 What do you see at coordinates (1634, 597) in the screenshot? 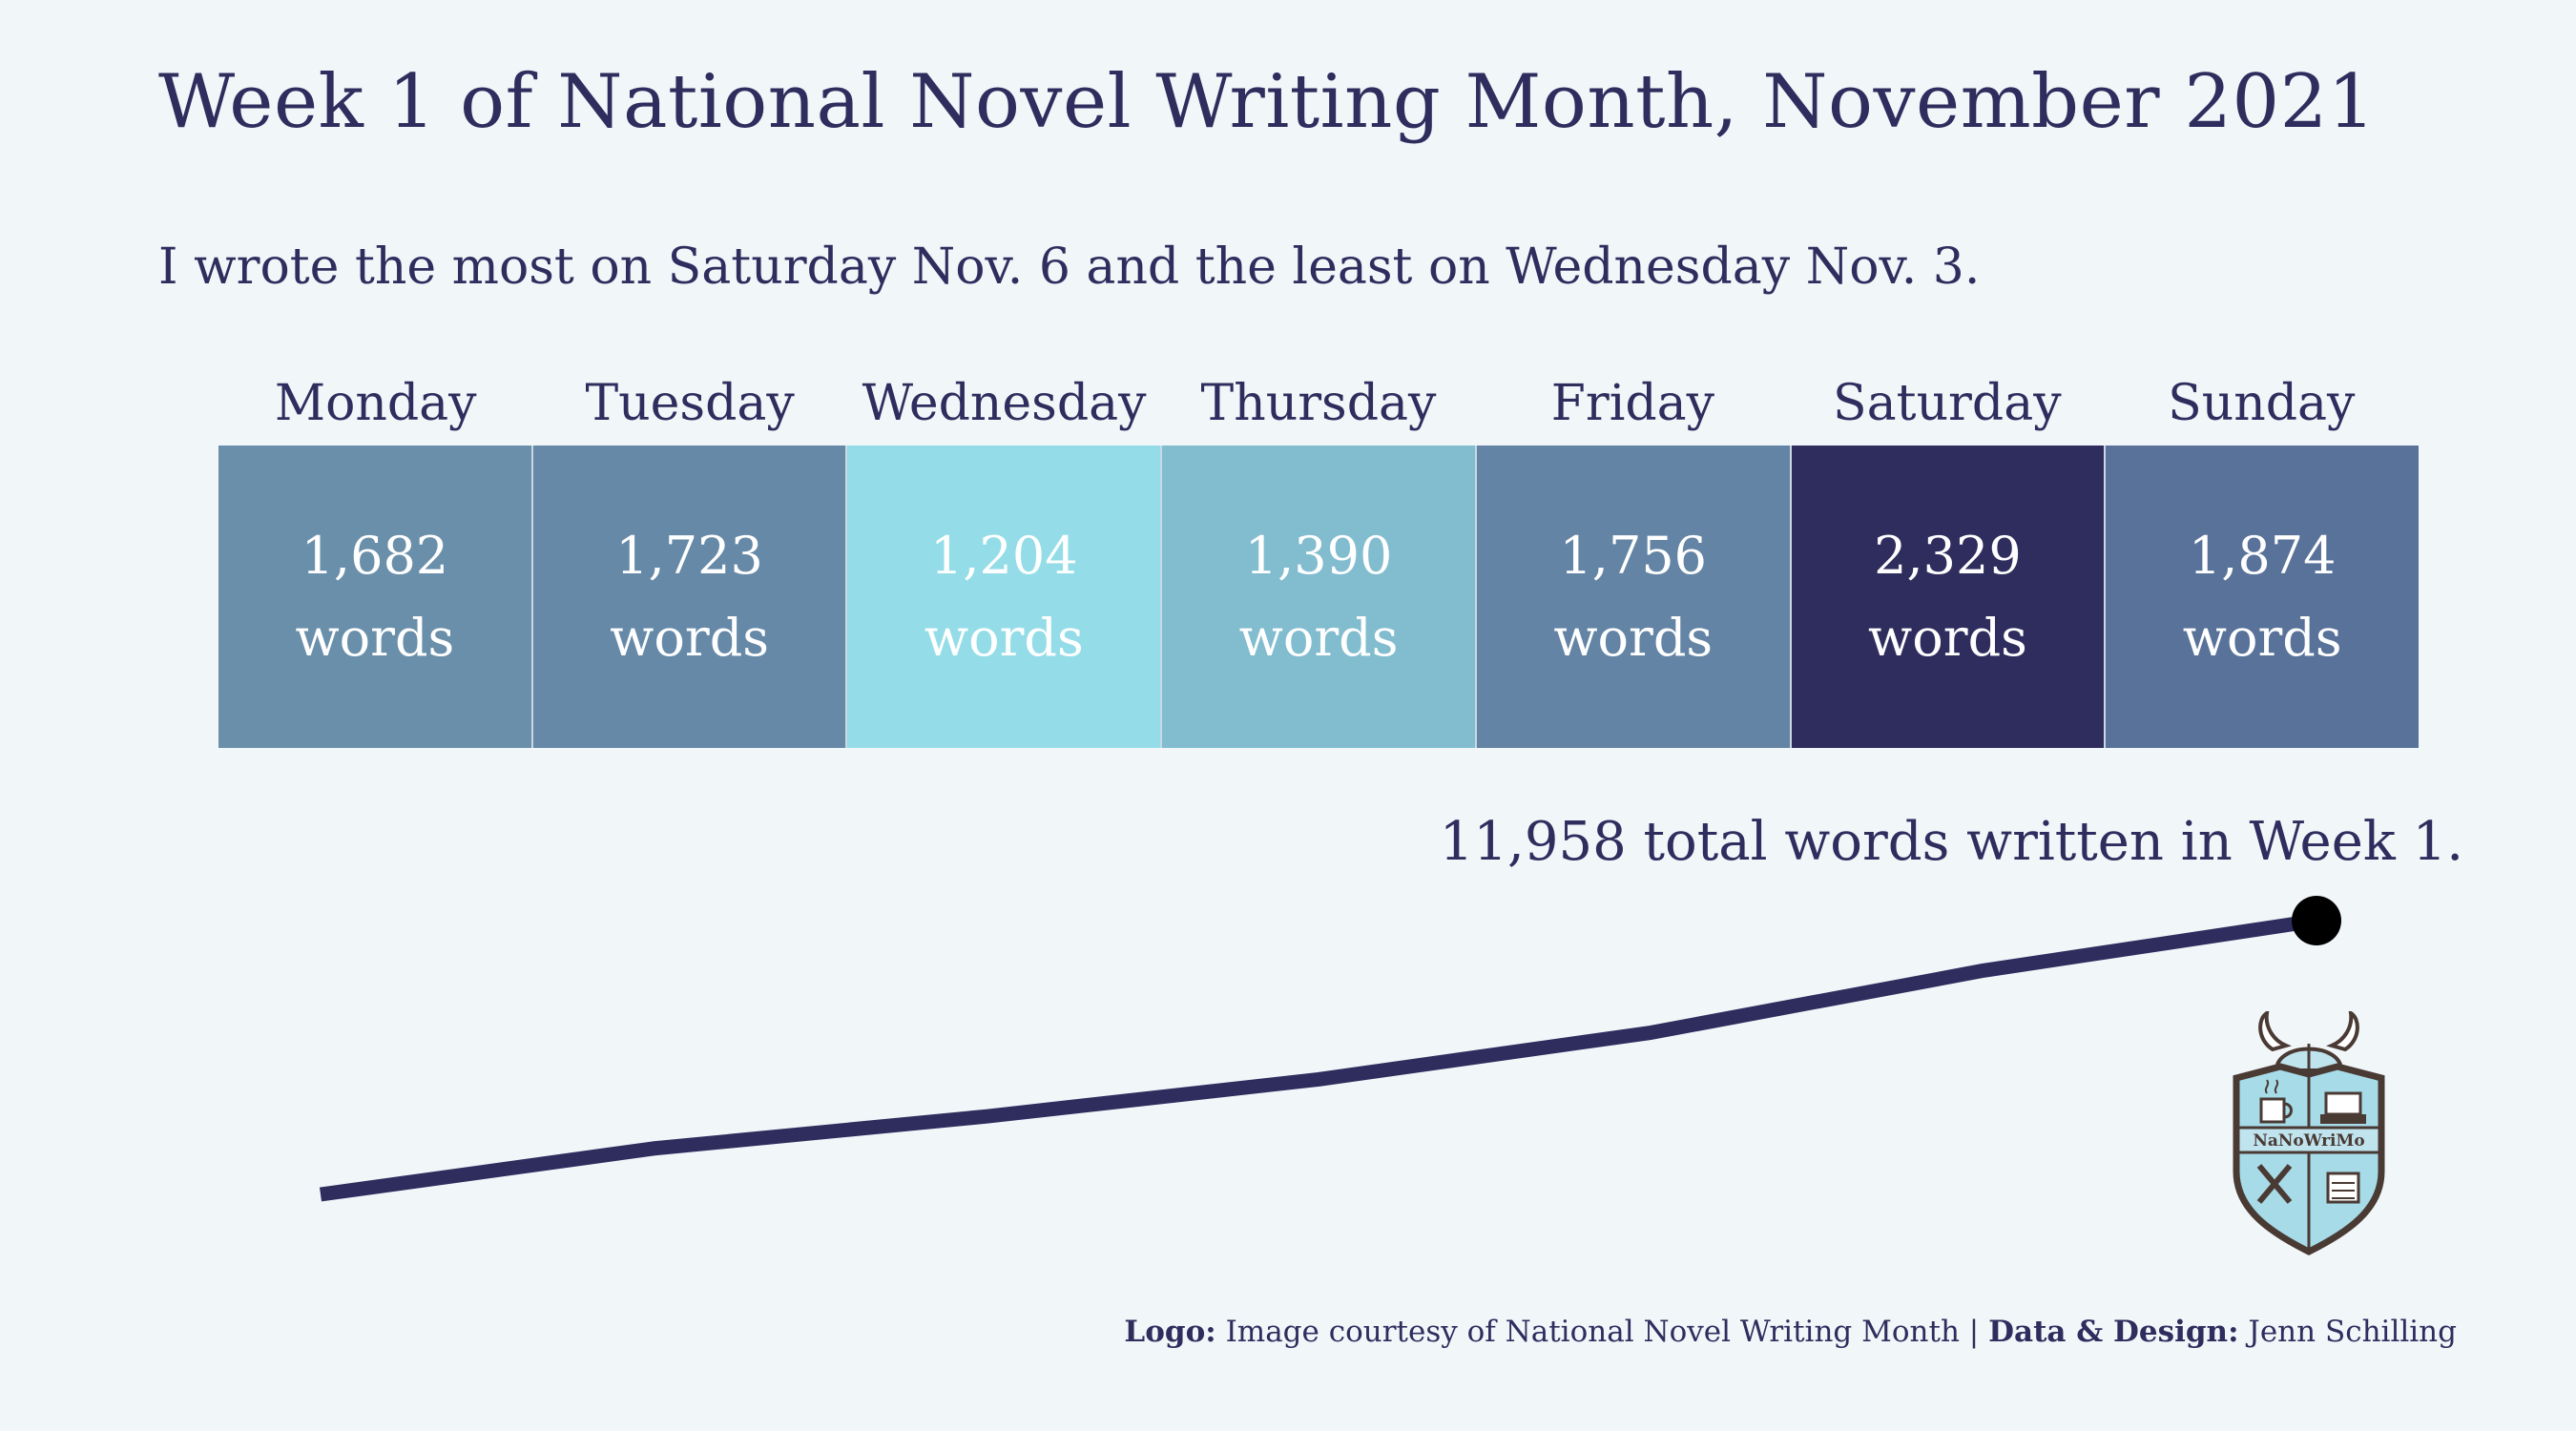
I see `tile-friday: 1,756 words` at bounding box center [1634, 597].